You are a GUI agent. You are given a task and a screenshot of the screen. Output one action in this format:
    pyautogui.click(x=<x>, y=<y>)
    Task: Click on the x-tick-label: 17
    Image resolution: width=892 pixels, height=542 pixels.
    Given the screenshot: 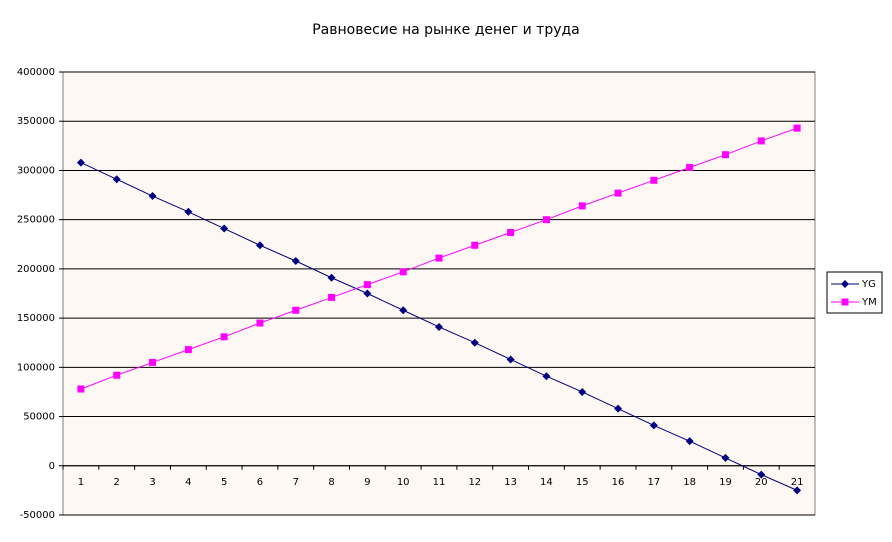 What is the action you would take?
    pyautogui.click(x=653, y=482)
    